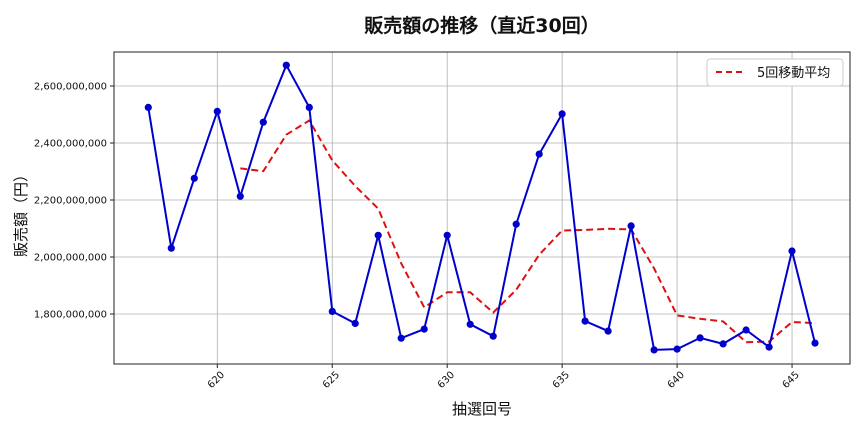 This screenshot has height=432, width=864. I want to click on legend-box, so click(775, 72).